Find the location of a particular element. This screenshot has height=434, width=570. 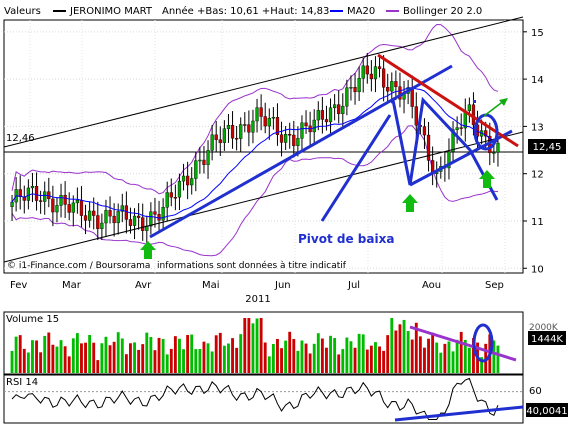

x-axis-year: 2011 is located at coordinates (257, 299).